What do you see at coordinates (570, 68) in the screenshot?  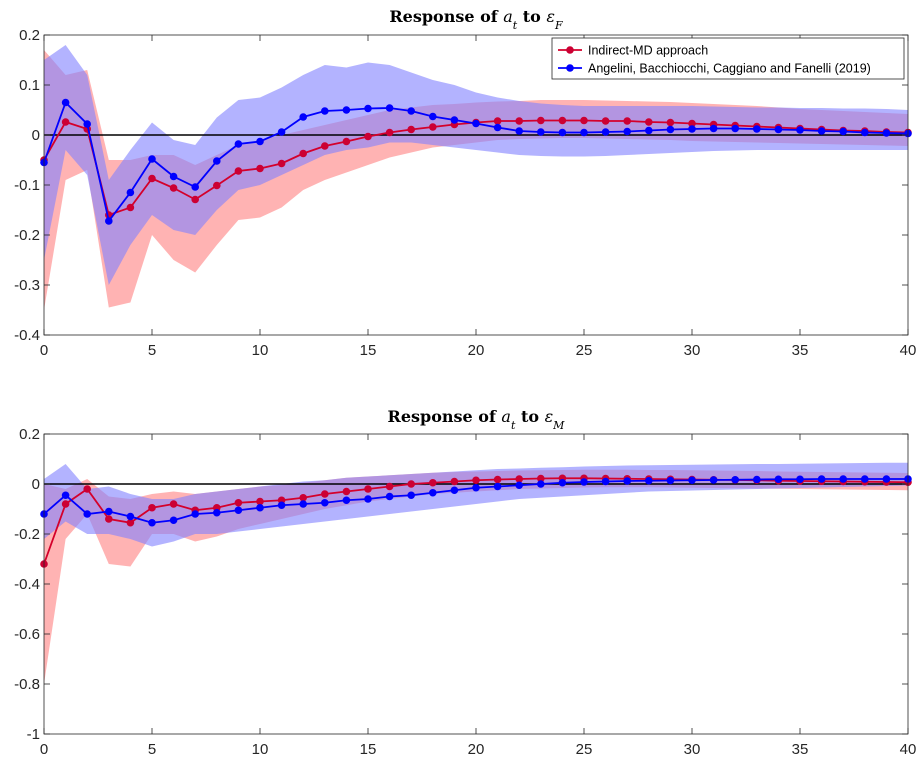 I see `legend-marker` at bounding box center [570, 68].